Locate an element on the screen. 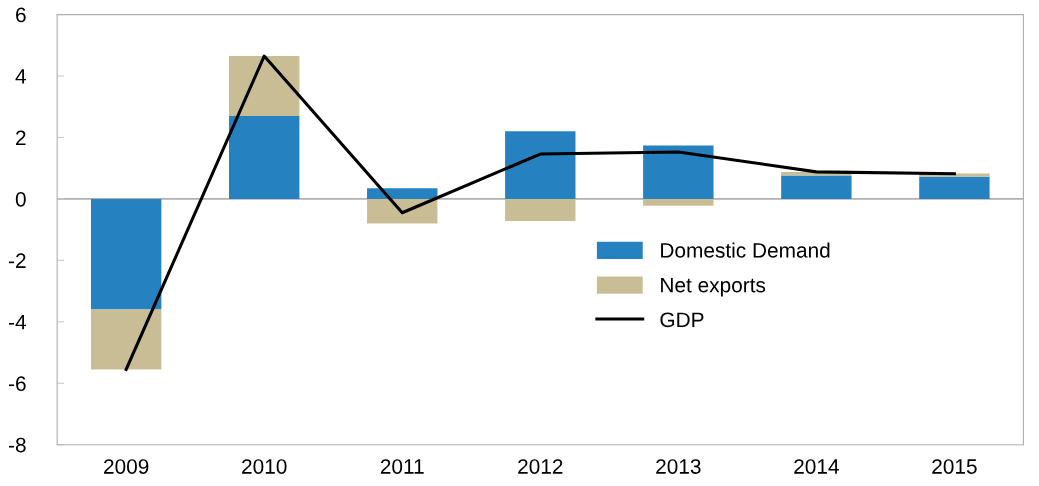 The width and height of the screenshot is (1039, 486). x-tick-label: 2013 is located at coordinates (678, 466).